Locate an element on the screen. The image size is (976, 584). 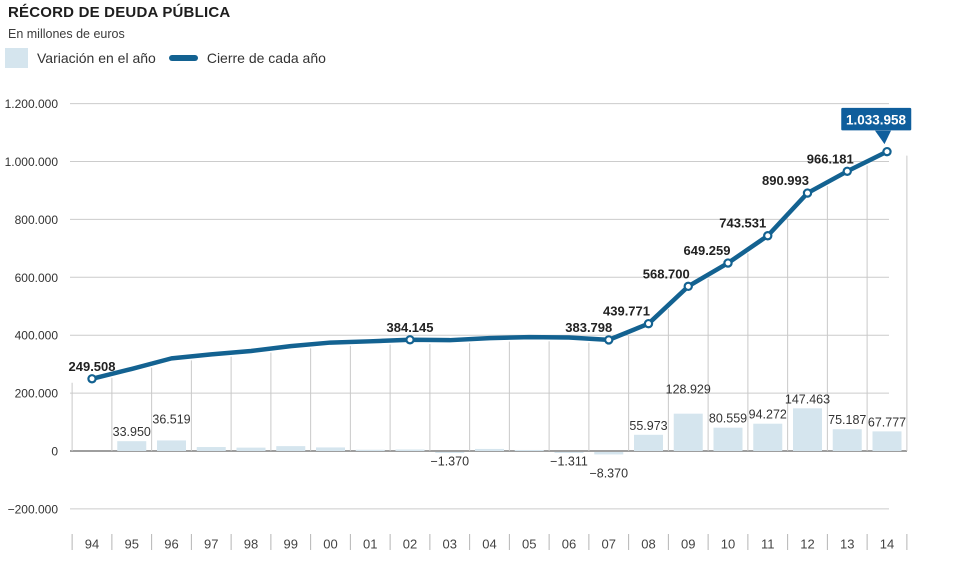
x-tick-label-98: 98 is located at coordinates (251, 544).